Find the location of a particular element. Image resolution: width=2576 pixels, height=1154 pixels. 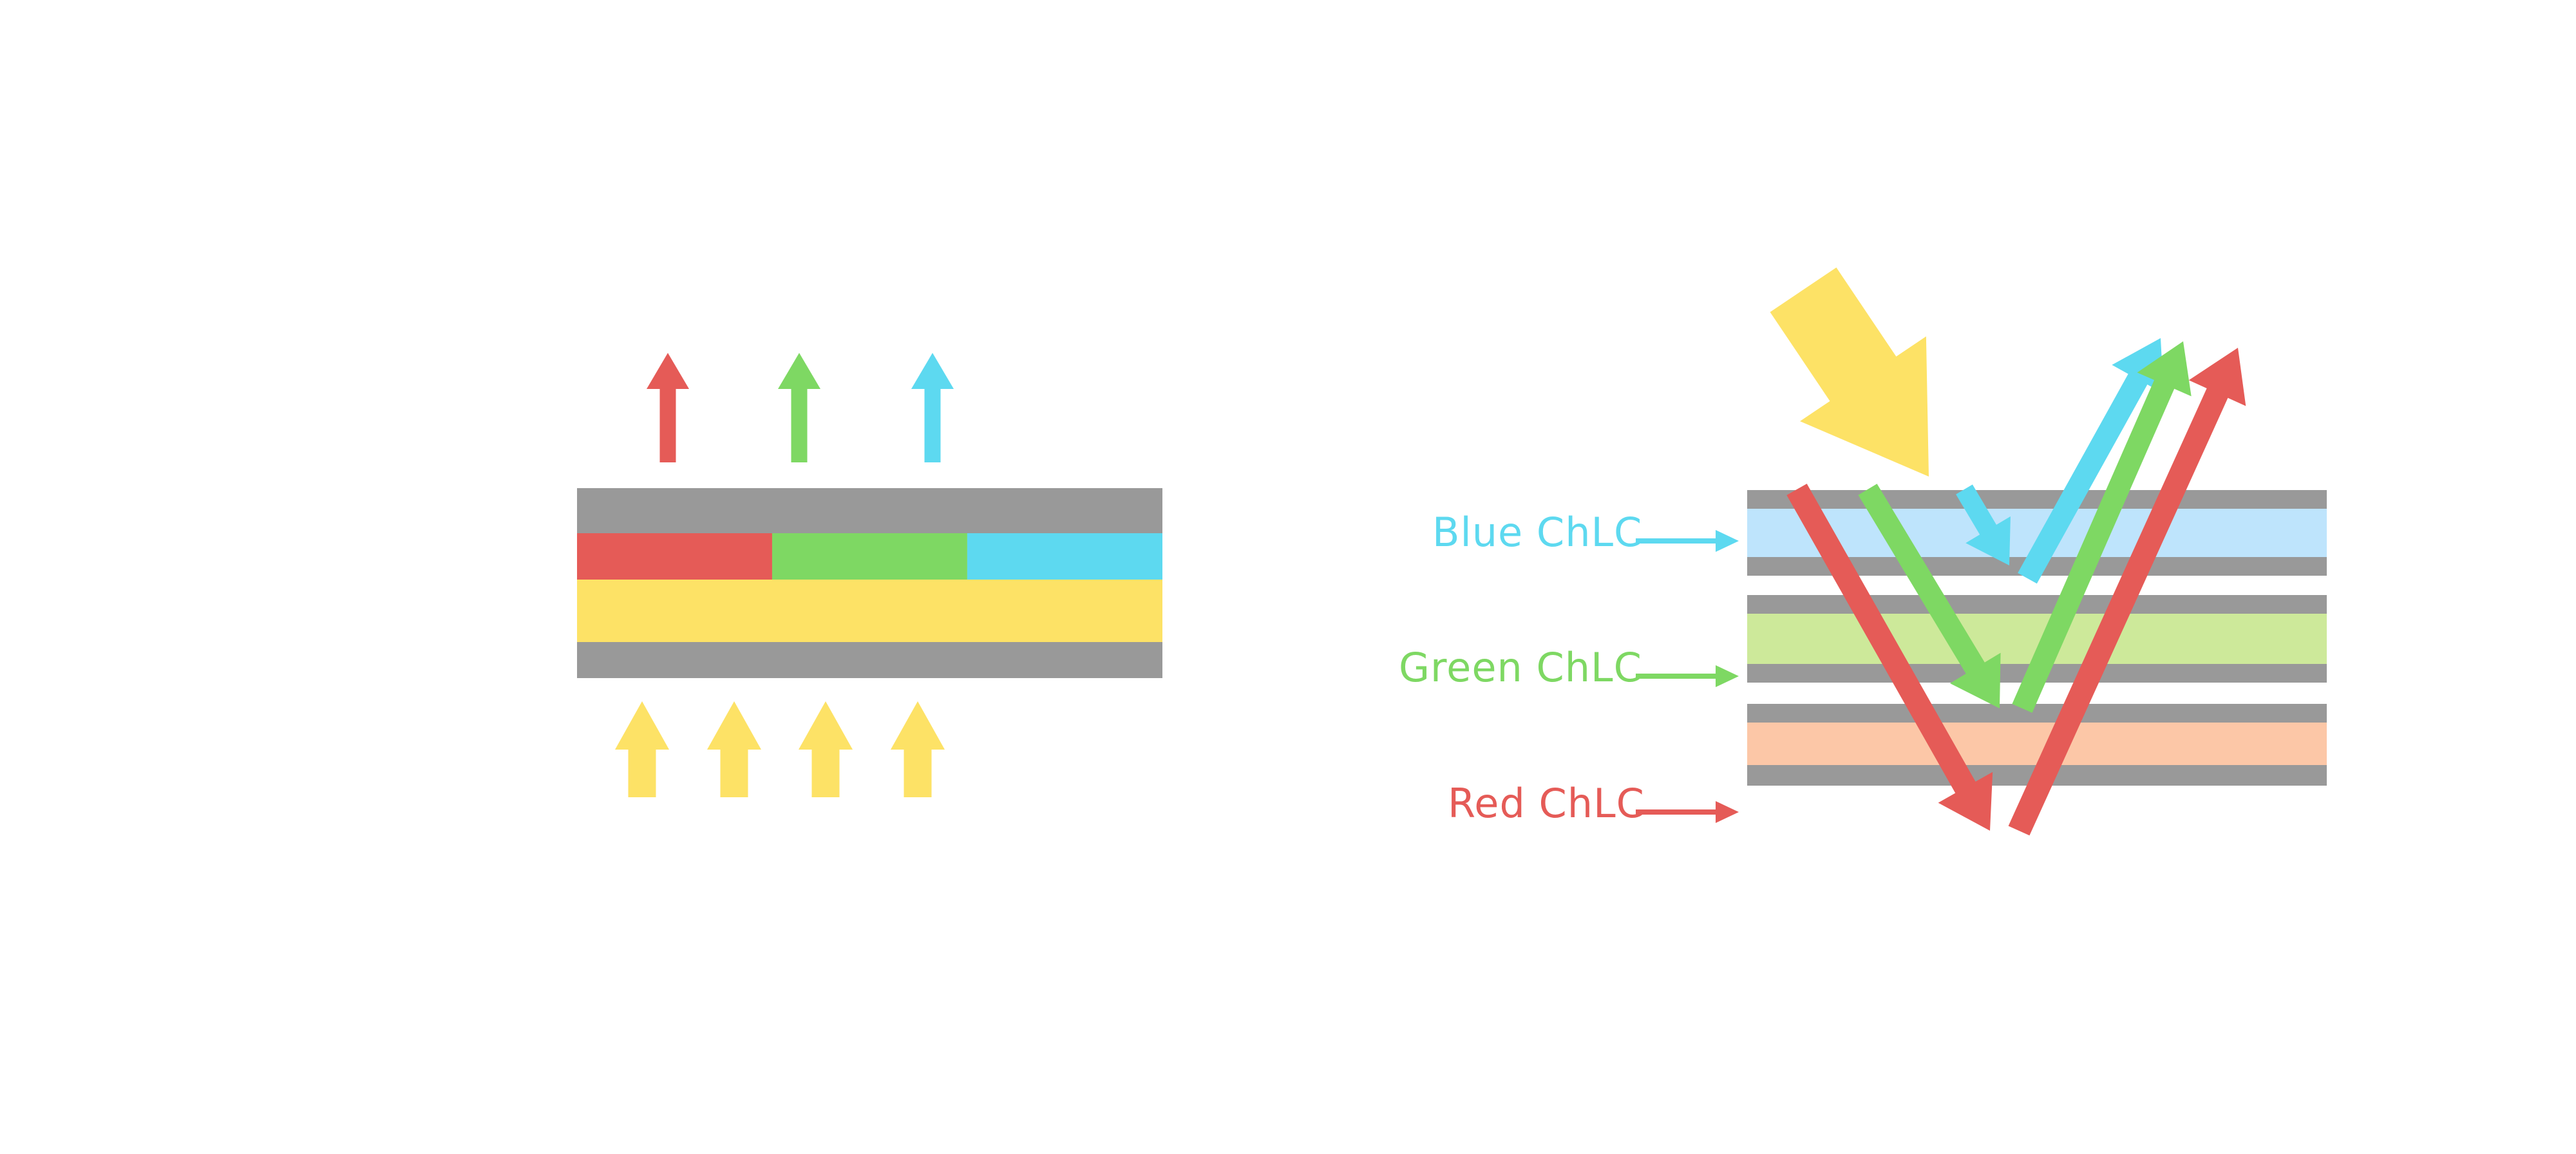

label-green-chlc-text: Green ChLC is located at coordinates (1521, 667).